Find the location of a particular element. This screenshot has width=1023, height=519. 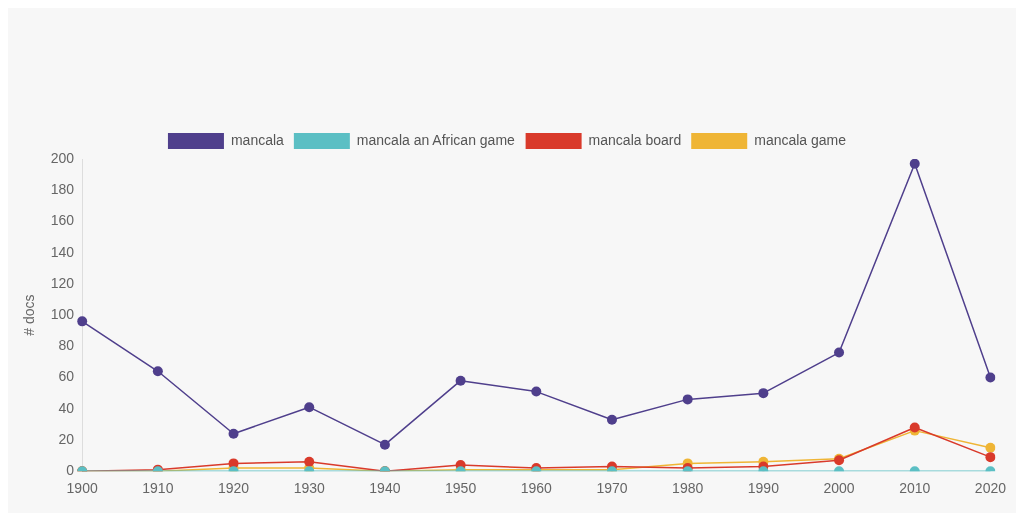

x-tick-label: 1940 is located at coordinates (385, 488).